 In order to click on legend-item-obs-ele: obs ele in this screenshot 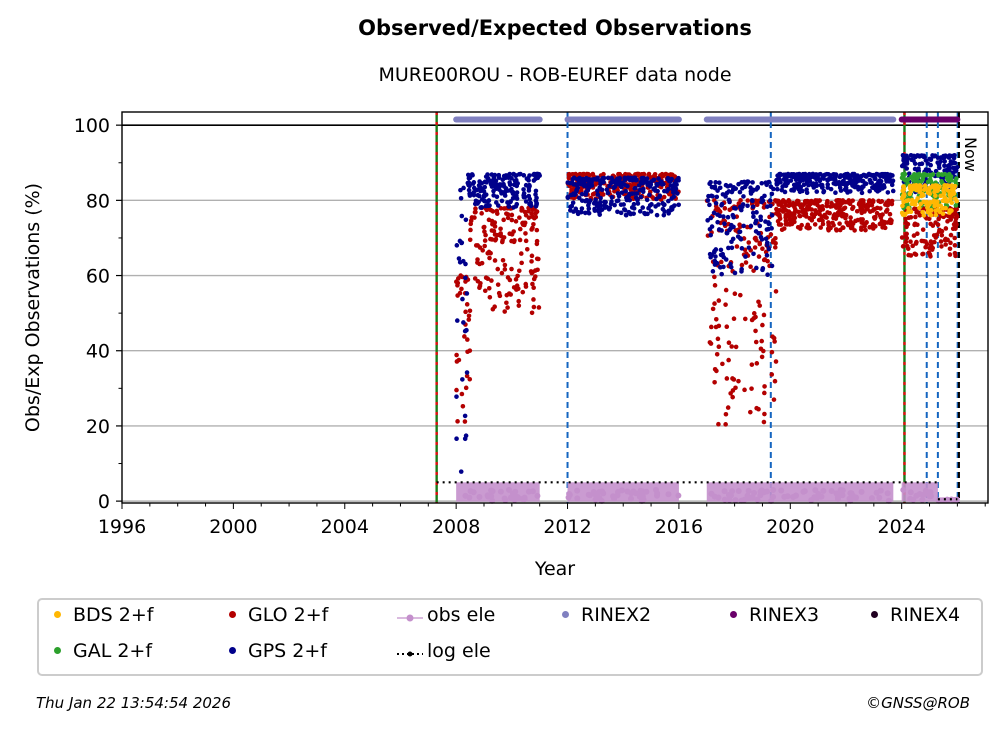, I will do `click(446, 615)`.